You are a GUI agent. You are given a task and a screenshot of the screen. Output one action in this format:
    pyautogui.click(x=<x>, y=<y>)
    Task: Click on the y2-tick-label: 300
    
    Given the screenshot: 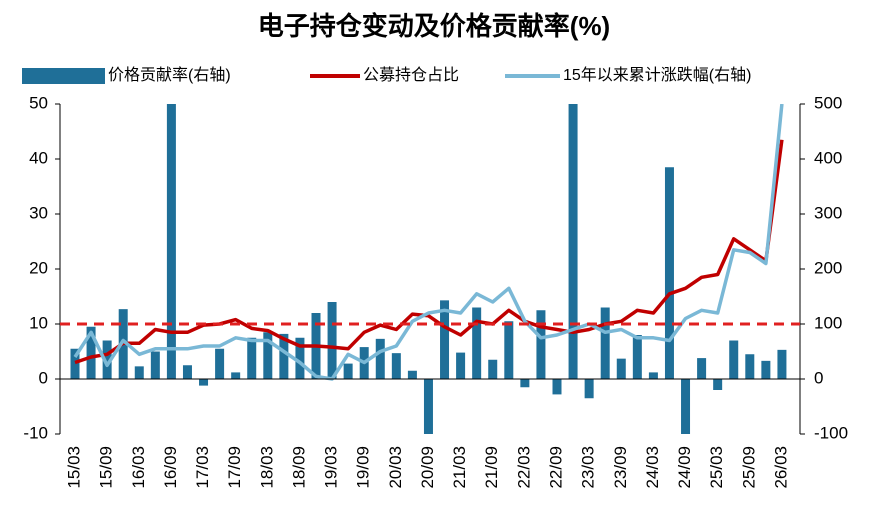 What is the action you would take?
    pyautogui.click(x=828, y=212)
    